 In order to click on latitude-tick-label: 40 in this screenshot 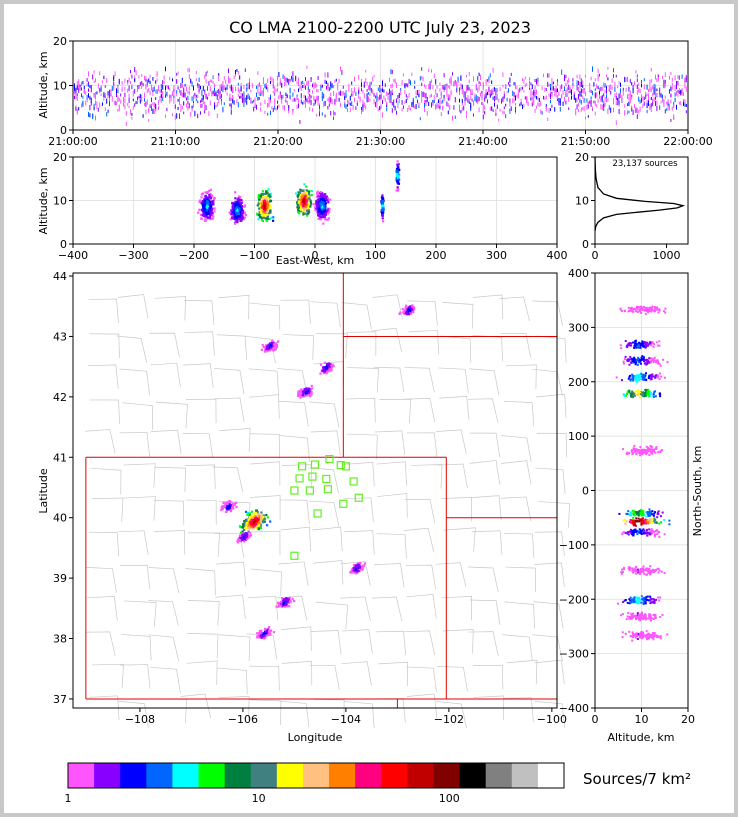, I will do `click(60, 518)`.